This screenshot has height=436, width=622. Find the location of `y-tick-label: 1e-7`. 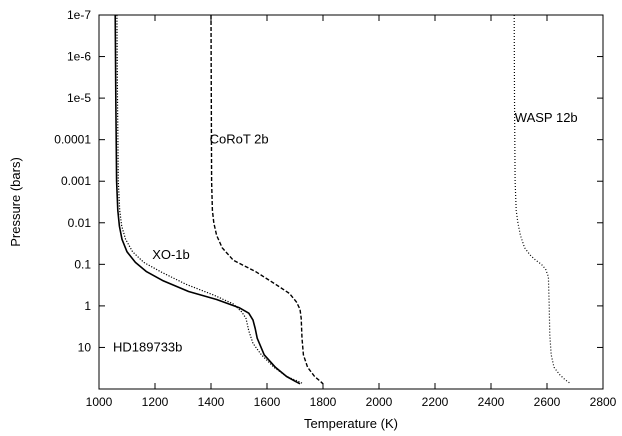

y-tick-label: 1e-7 is located at coordinates (79, 15).